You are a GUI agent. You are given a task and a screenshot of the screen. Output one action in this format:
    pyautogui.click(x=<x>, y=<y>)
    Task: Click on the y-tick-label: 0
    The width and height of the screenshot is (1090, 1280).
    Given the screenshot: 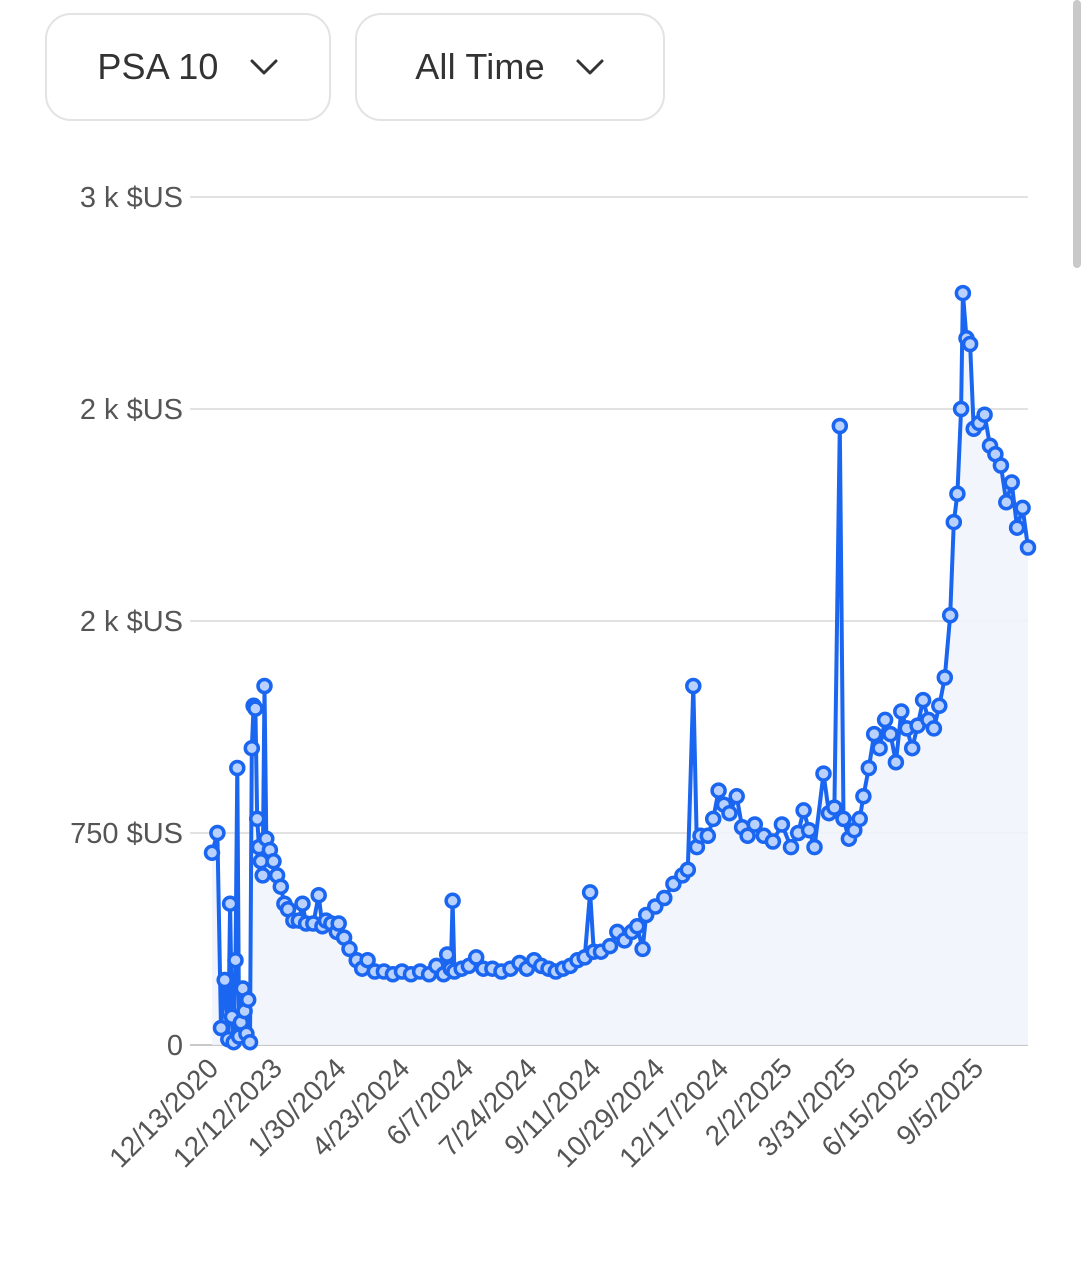 What is the action you would take?
    pyautogui.click(x=175, y=1046)
    